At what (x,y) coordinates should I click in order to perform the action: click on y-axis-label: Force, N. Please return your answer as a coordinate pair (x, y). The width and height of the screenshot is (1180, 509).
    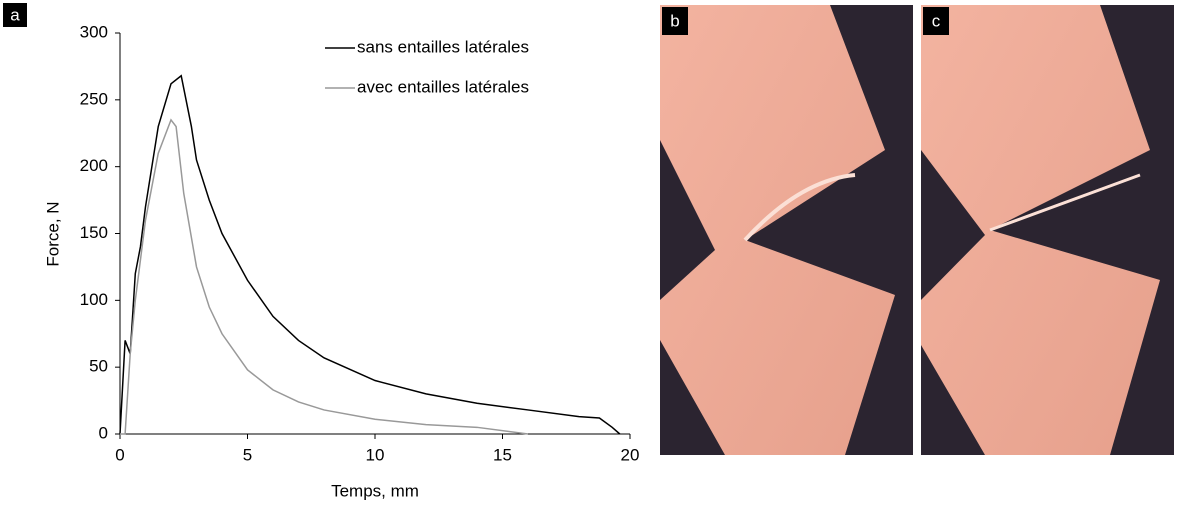
    Looking at the image, I should click on (52, 233).